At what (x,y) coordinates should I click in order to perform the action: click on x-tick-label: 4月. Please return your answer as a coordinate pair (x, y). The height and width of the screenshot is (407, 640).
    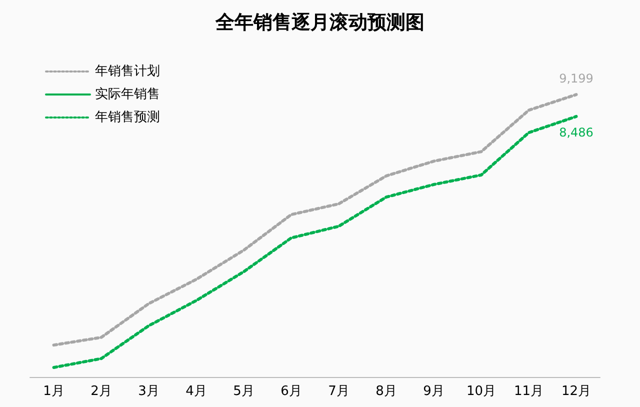
    Looking at the image, I should click on (196, 391).